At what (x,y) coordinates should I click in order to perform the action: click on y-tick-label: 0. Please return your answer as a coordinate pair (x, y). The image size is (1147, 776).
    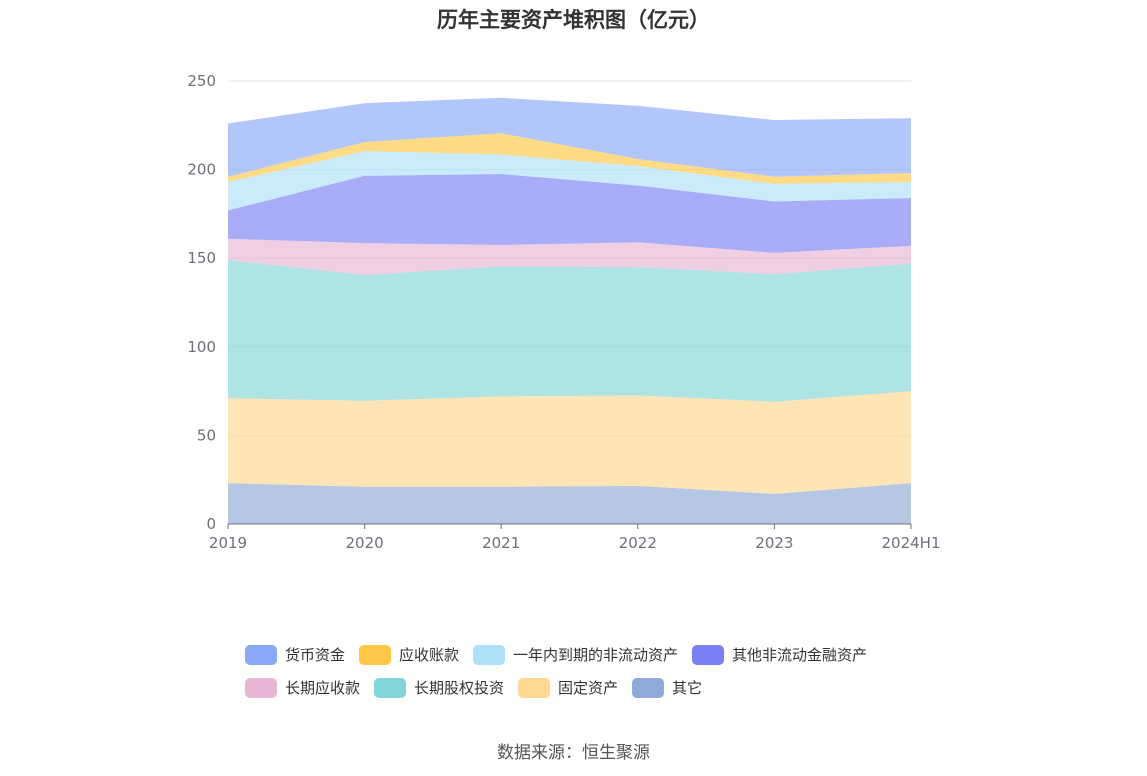
    Looking at the image, I should click on (211, 524).